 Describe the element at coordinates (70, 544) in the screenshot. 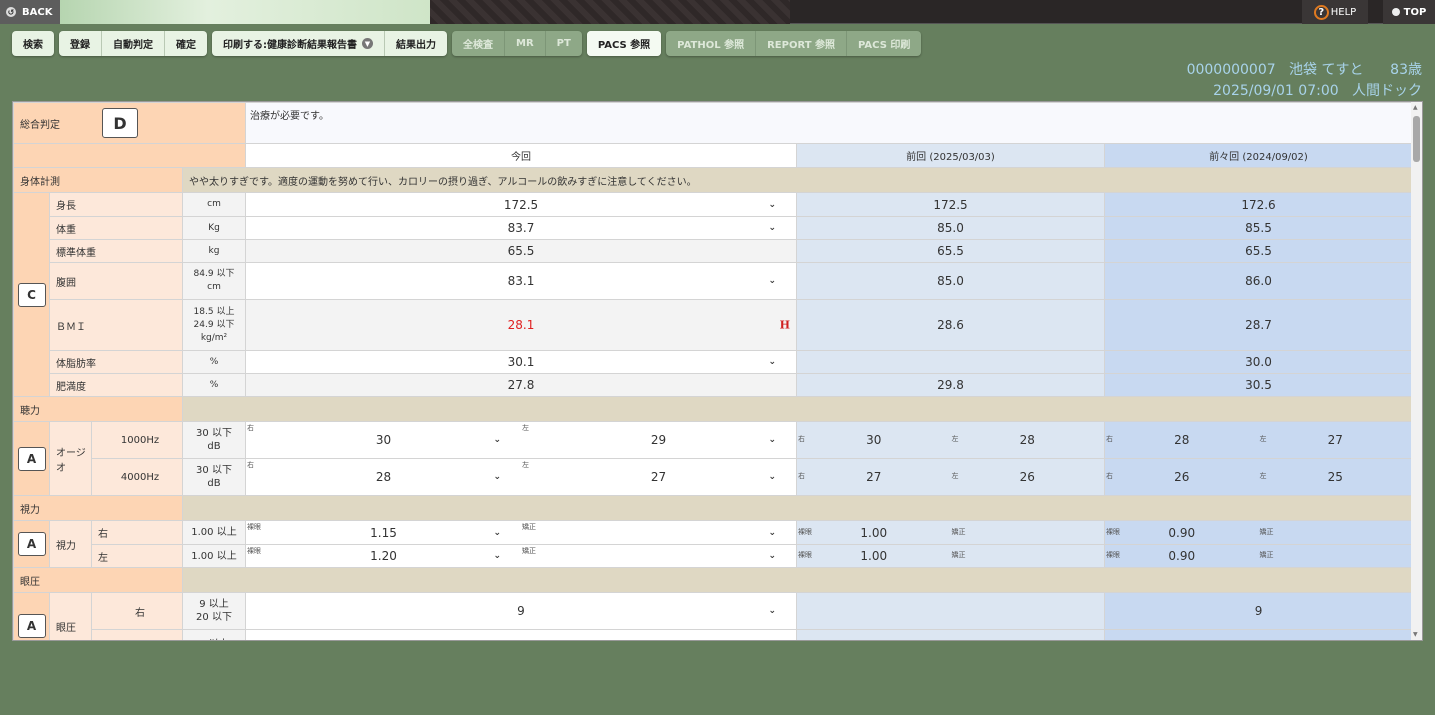

I see `group-label: 視力` at that location.